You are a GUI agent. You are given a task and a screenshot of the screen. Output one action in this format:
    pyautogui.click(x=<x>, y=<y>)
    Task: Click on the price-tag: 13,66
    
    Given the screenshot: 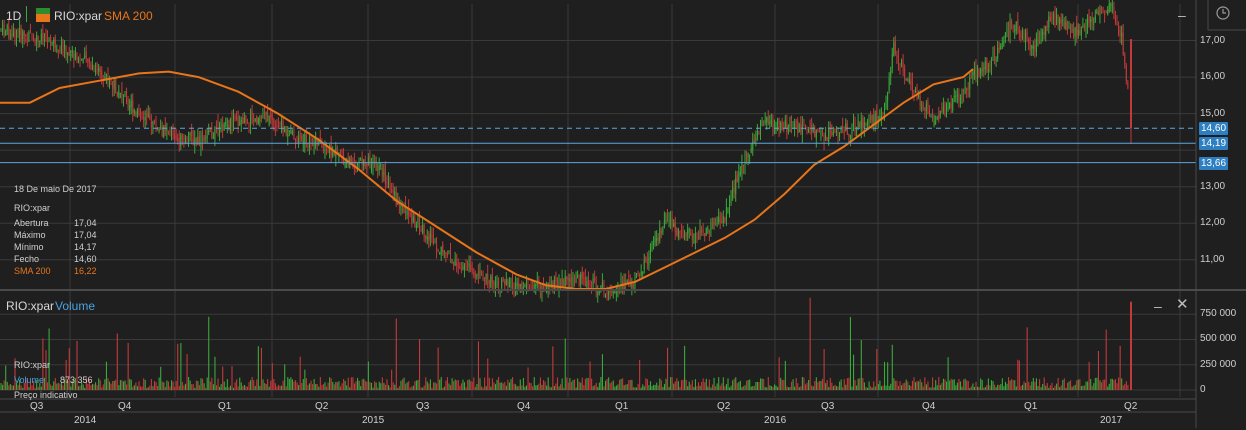 What is the action you would take?
    pyautogui.click(x=1214, y=163)
    